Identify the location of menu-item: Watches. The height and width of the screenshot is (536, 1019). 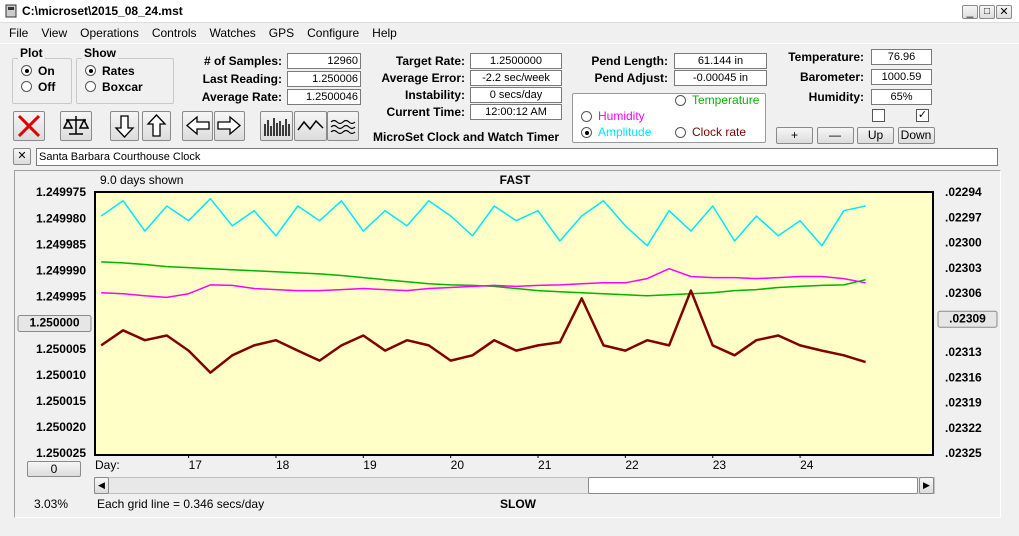
(232, 33).